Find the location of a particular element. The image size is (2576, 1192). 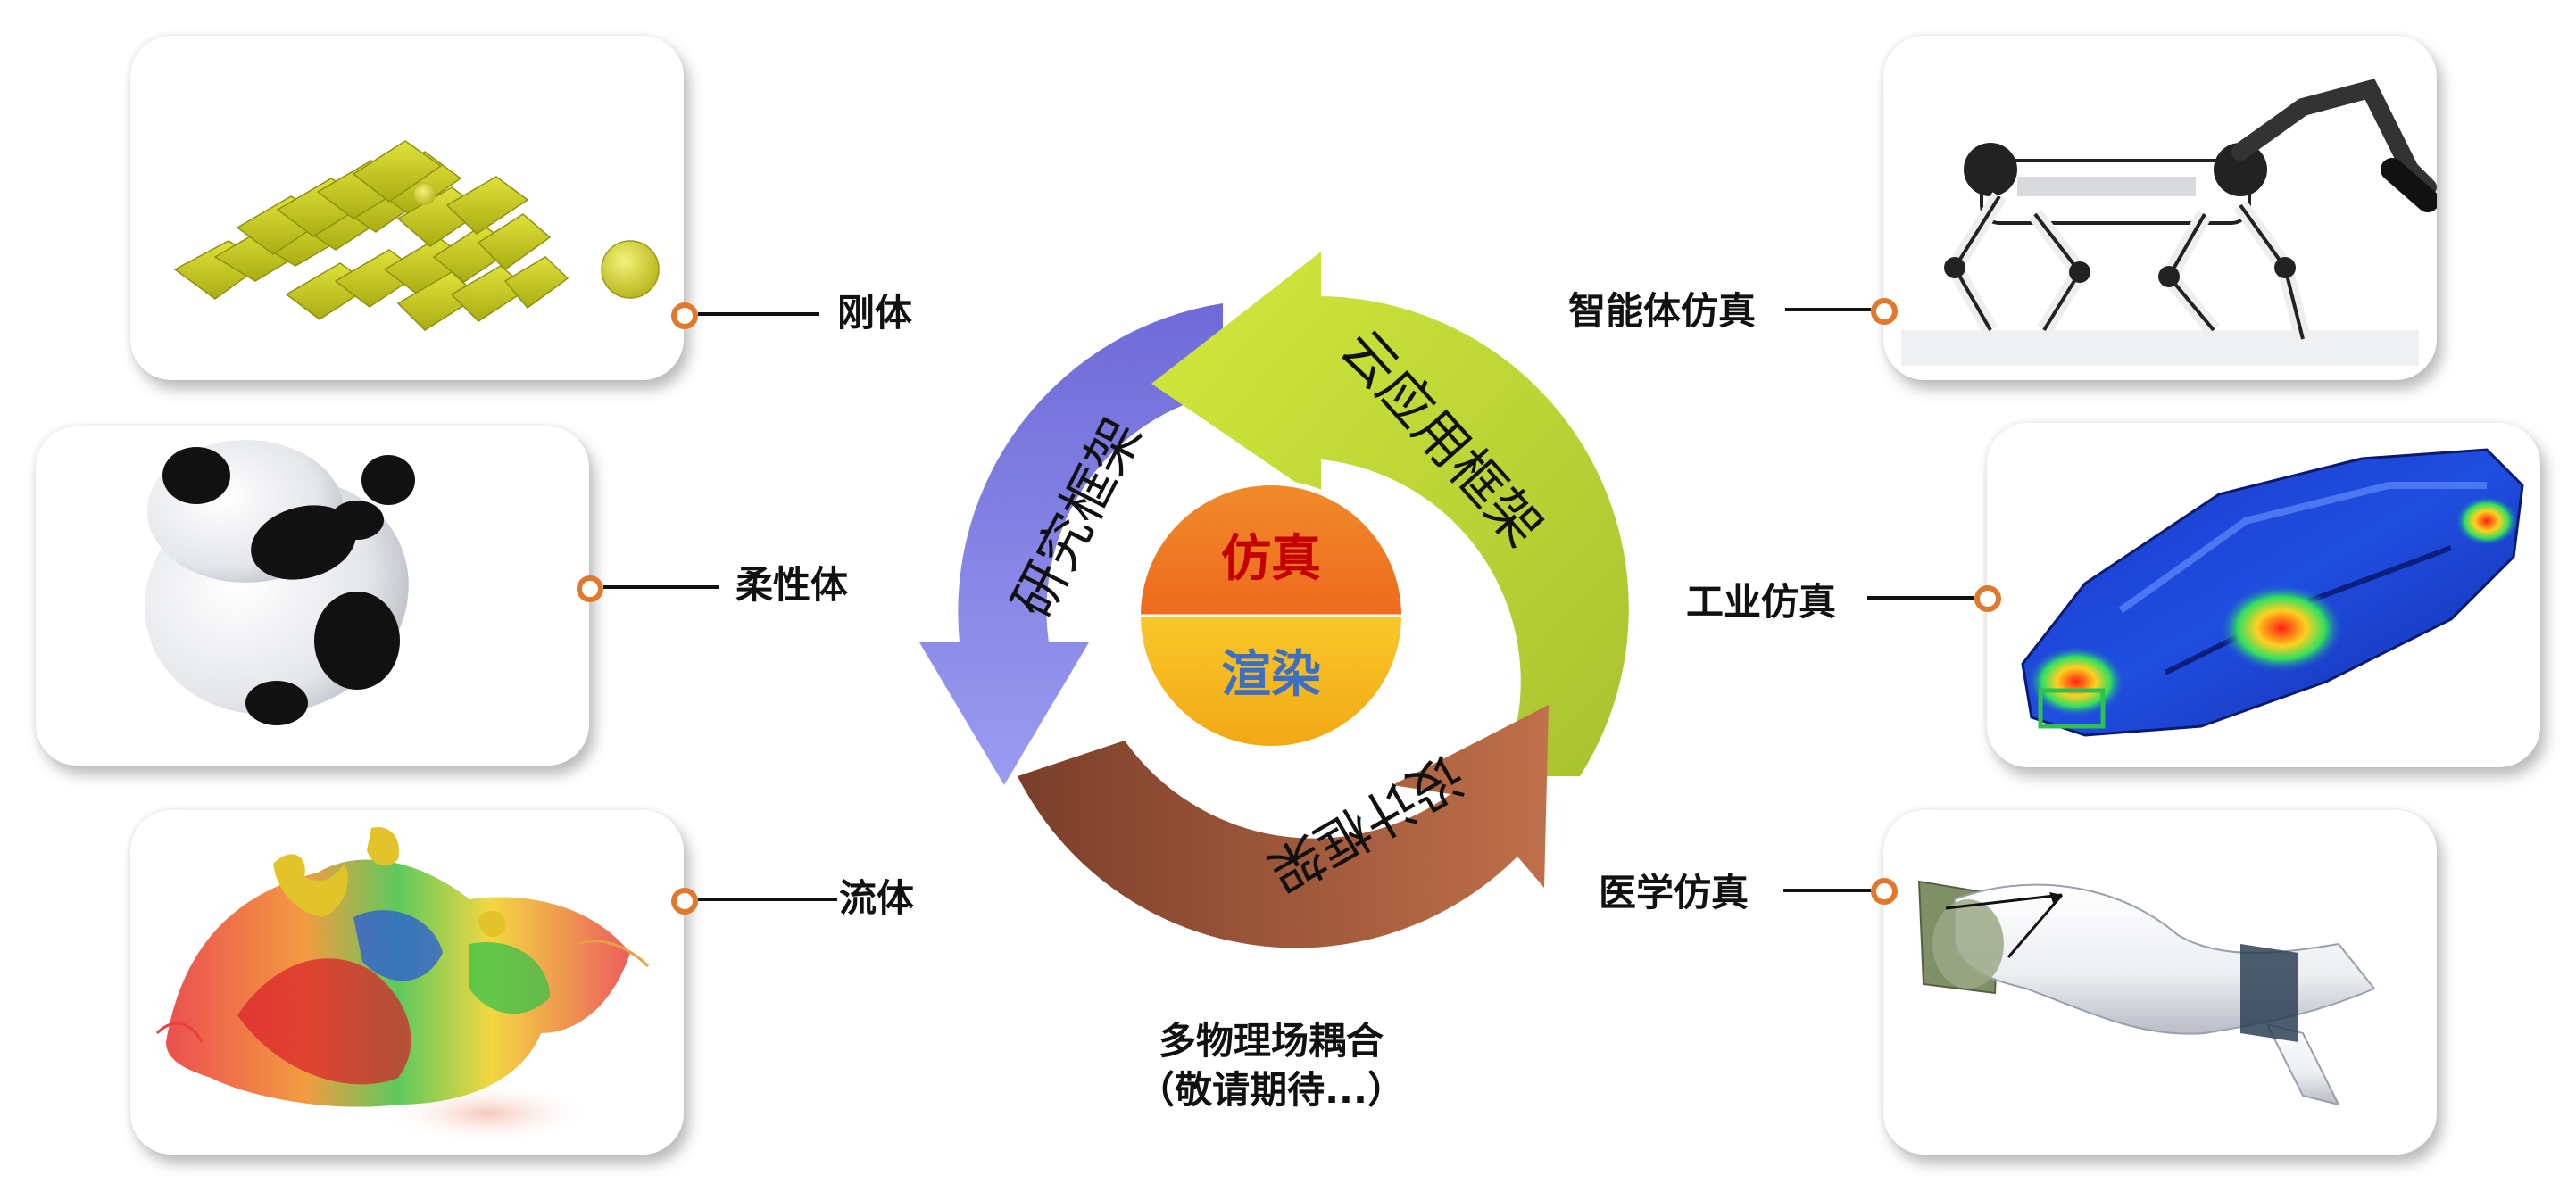

rigid-body-label: 刚体 is located at coordinates (875, 313).